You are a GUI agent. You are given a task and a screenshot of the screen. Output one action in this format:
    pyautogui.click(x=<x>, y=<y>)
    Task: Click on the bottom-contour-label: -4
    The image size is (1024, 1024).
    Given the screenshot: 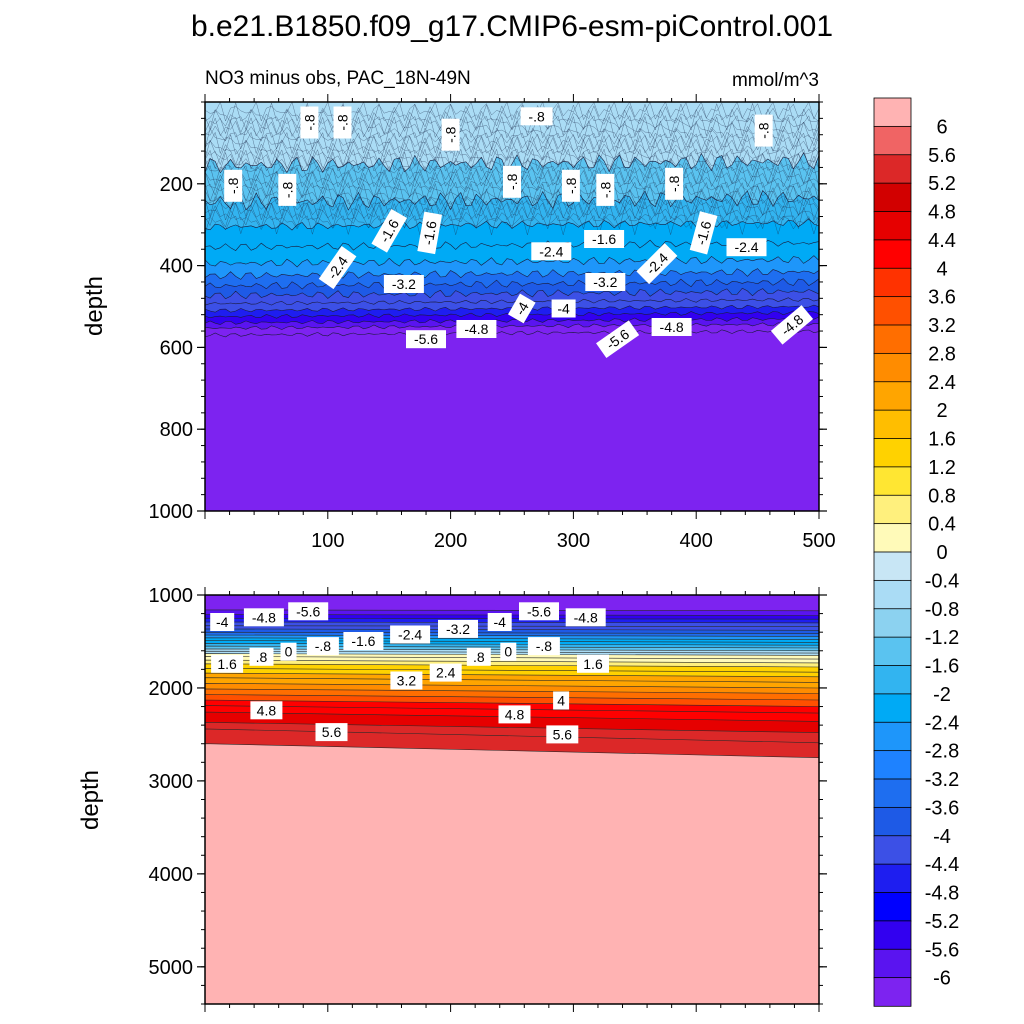 What is the action you would take?
    pyautogui.click(x=222, y=622)
    